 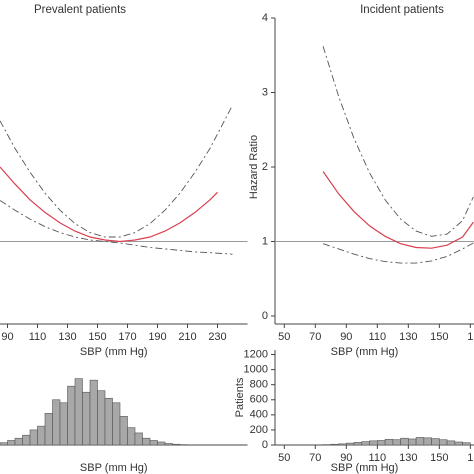 What do you see at coordinates (217, 337) in the screenshot?
I see `x-tick-label: 230` at bounding box center [217, 337].